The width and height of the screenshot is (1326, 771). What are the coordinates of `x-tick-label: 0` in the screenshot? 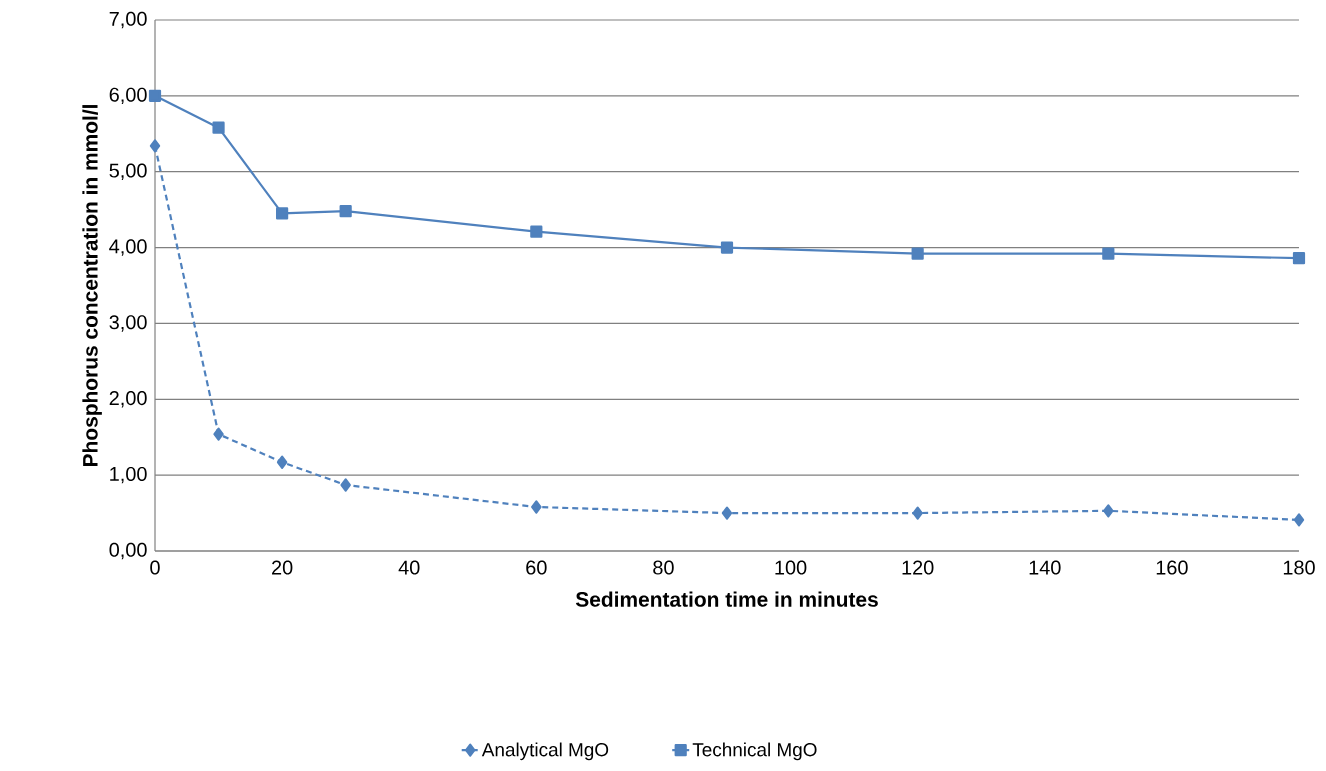 It's located at (155, 567).